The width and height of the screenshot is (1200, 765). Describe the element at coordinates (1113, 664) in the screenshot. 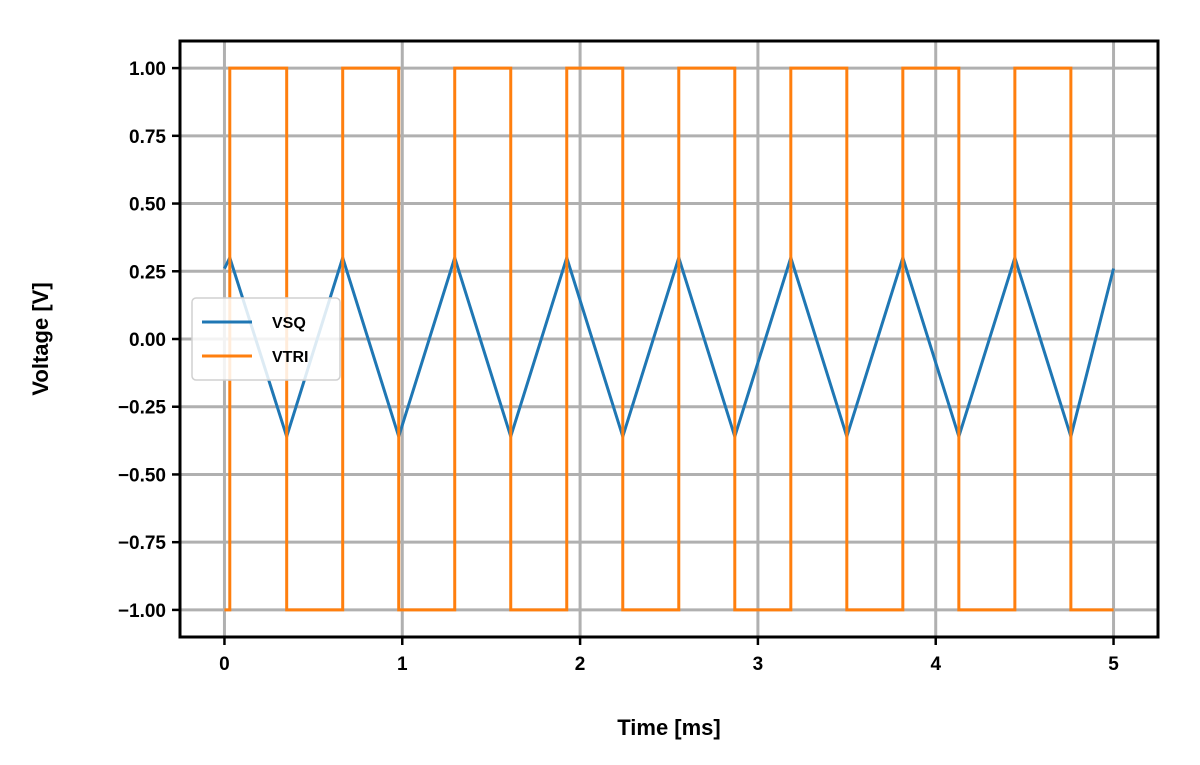

I see `x-tick-label: 5` at that location.